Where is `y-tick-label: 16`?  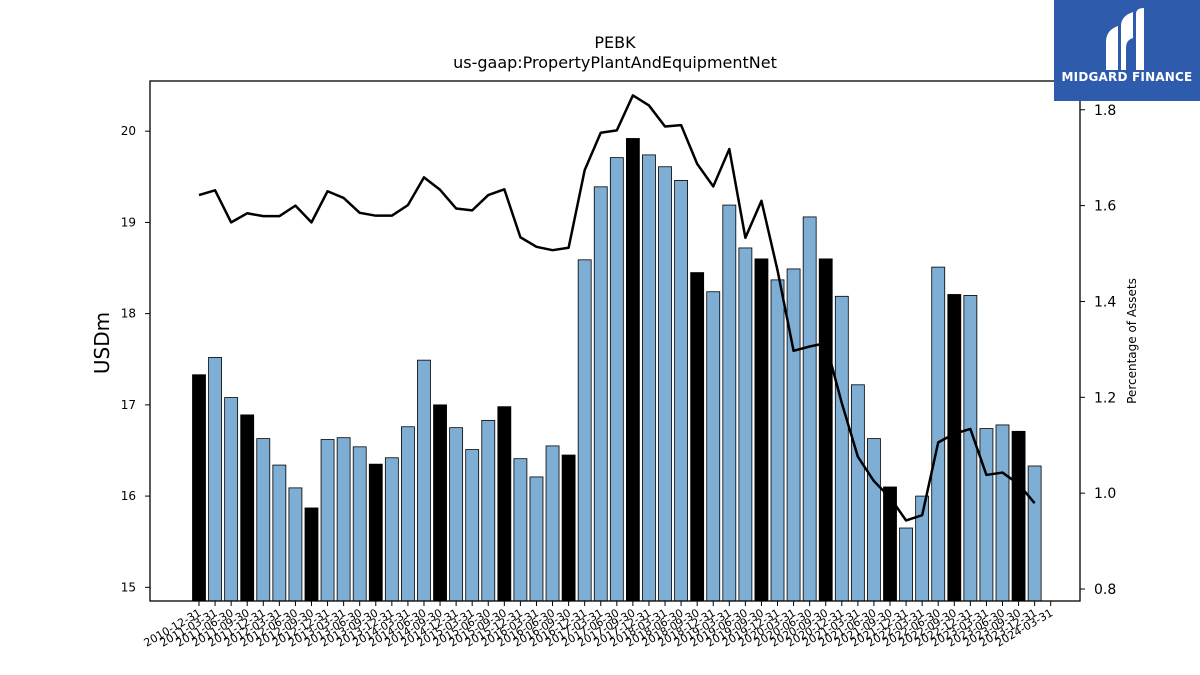 y-tick-label: 16 is located at coordinates (128, 496).